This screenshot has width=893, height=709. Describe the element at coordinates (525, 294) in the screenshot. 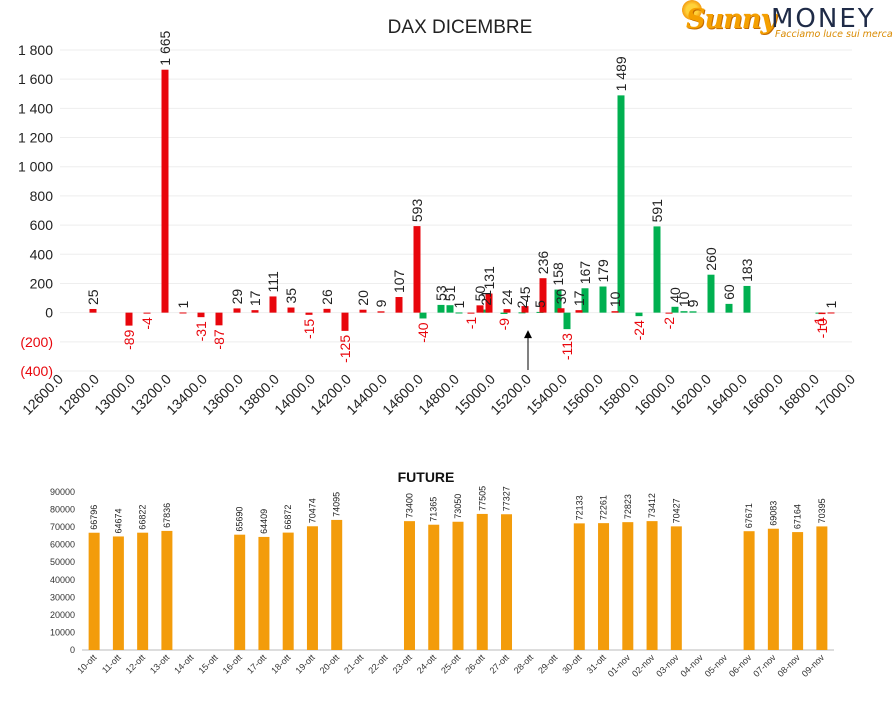

I see `data-label: 45` at that location.